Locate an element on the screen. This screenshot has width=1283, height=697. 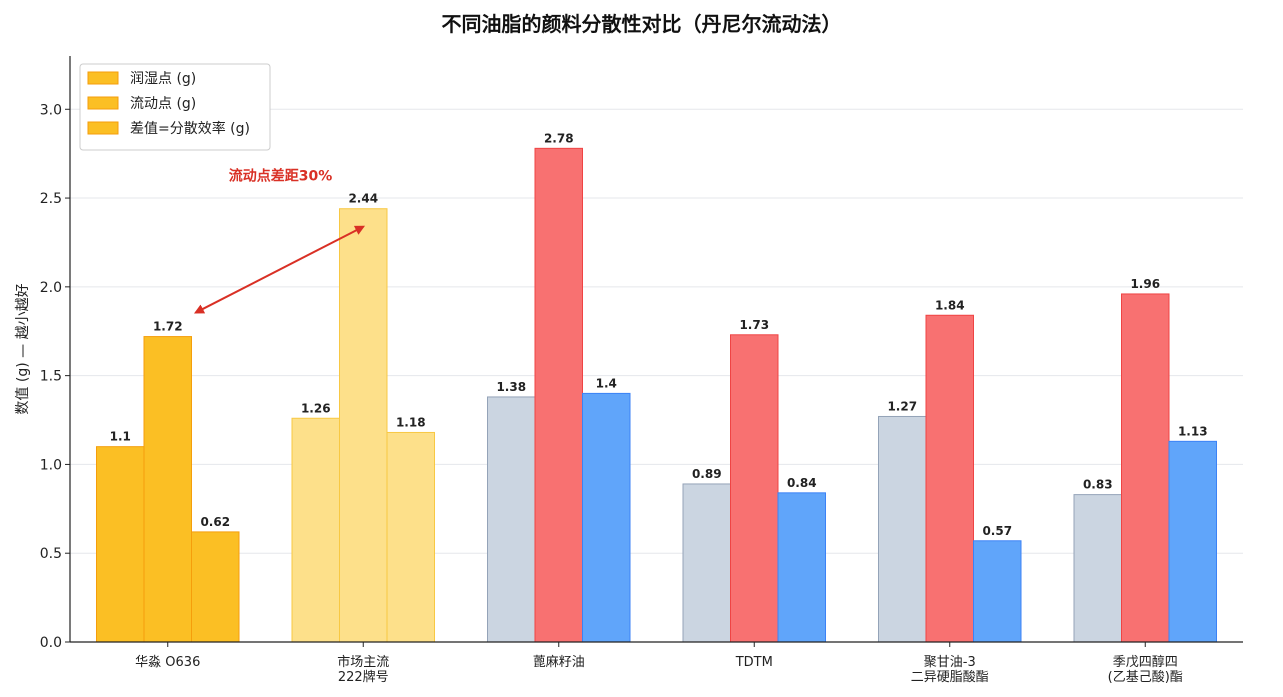
y-tick-label: 1.0 is located at coordinates (51, 465).